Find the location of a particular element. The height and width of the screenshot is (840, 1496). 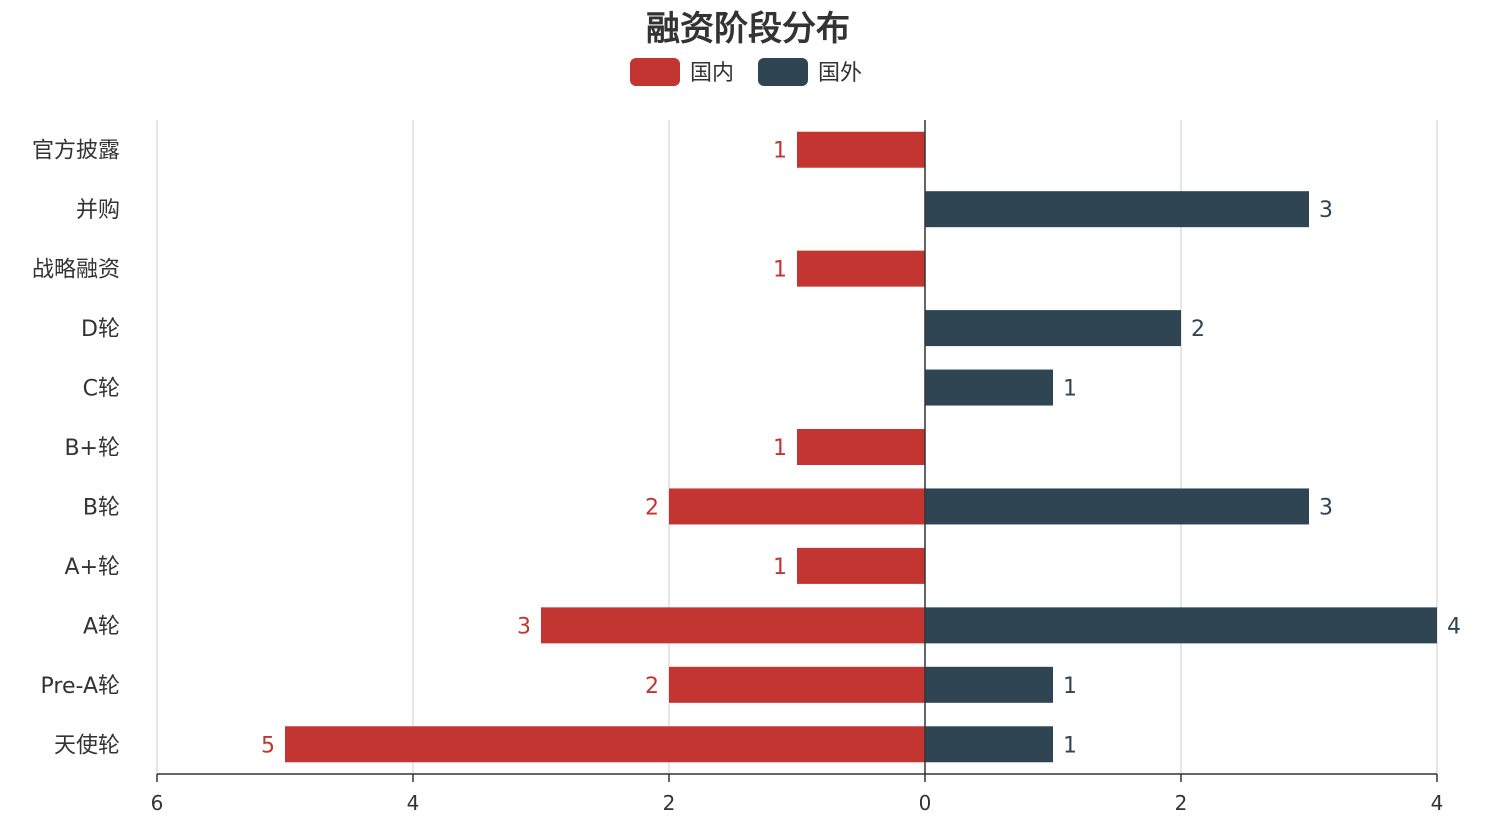

category-label: A轮 is located at coordinates (101, 626).